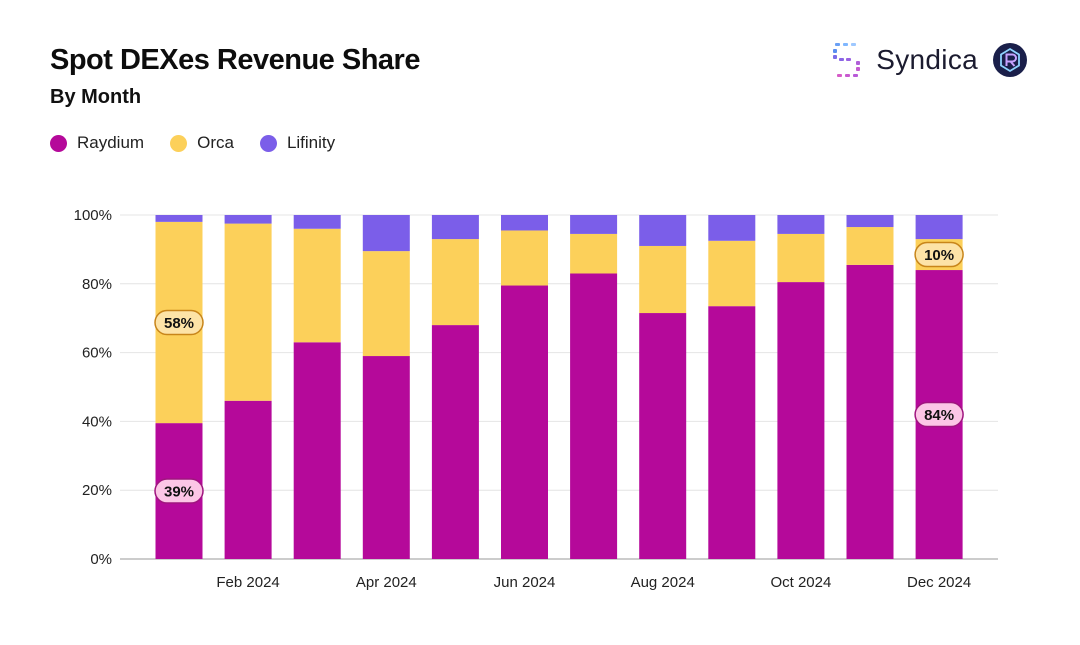 This screenshot has width=1080, height=645. Describe the element at coordinates (179, 143) in the screenshot. I see `legend-swatch-orca` at that location.